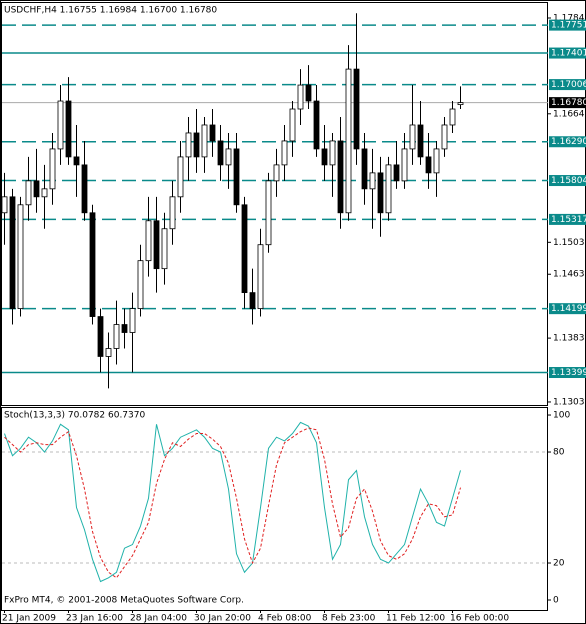  What do you see at coordinates (222, 619) in the screenshot?
I see `x-tick-label: 30 Jan 20:00` at bounding box center [222, 619].